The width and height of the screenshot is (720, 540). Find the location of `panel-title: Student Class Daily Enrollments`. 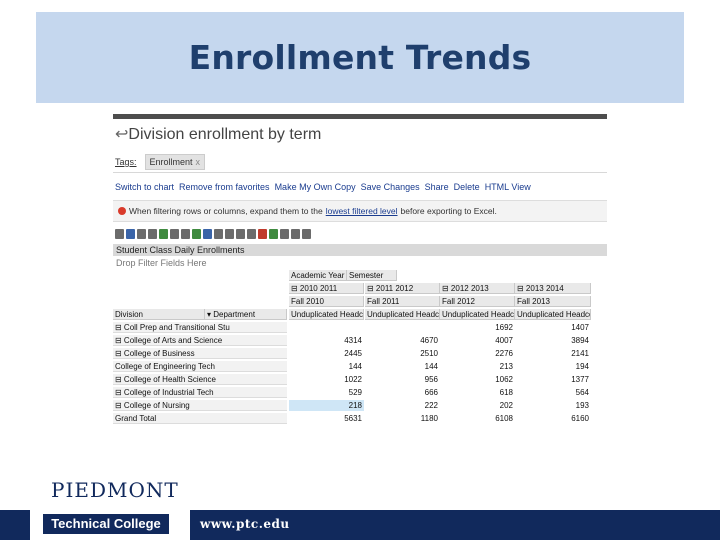

panel-title: Student Class Daily Enrollments is located at coordinates (360, 250).